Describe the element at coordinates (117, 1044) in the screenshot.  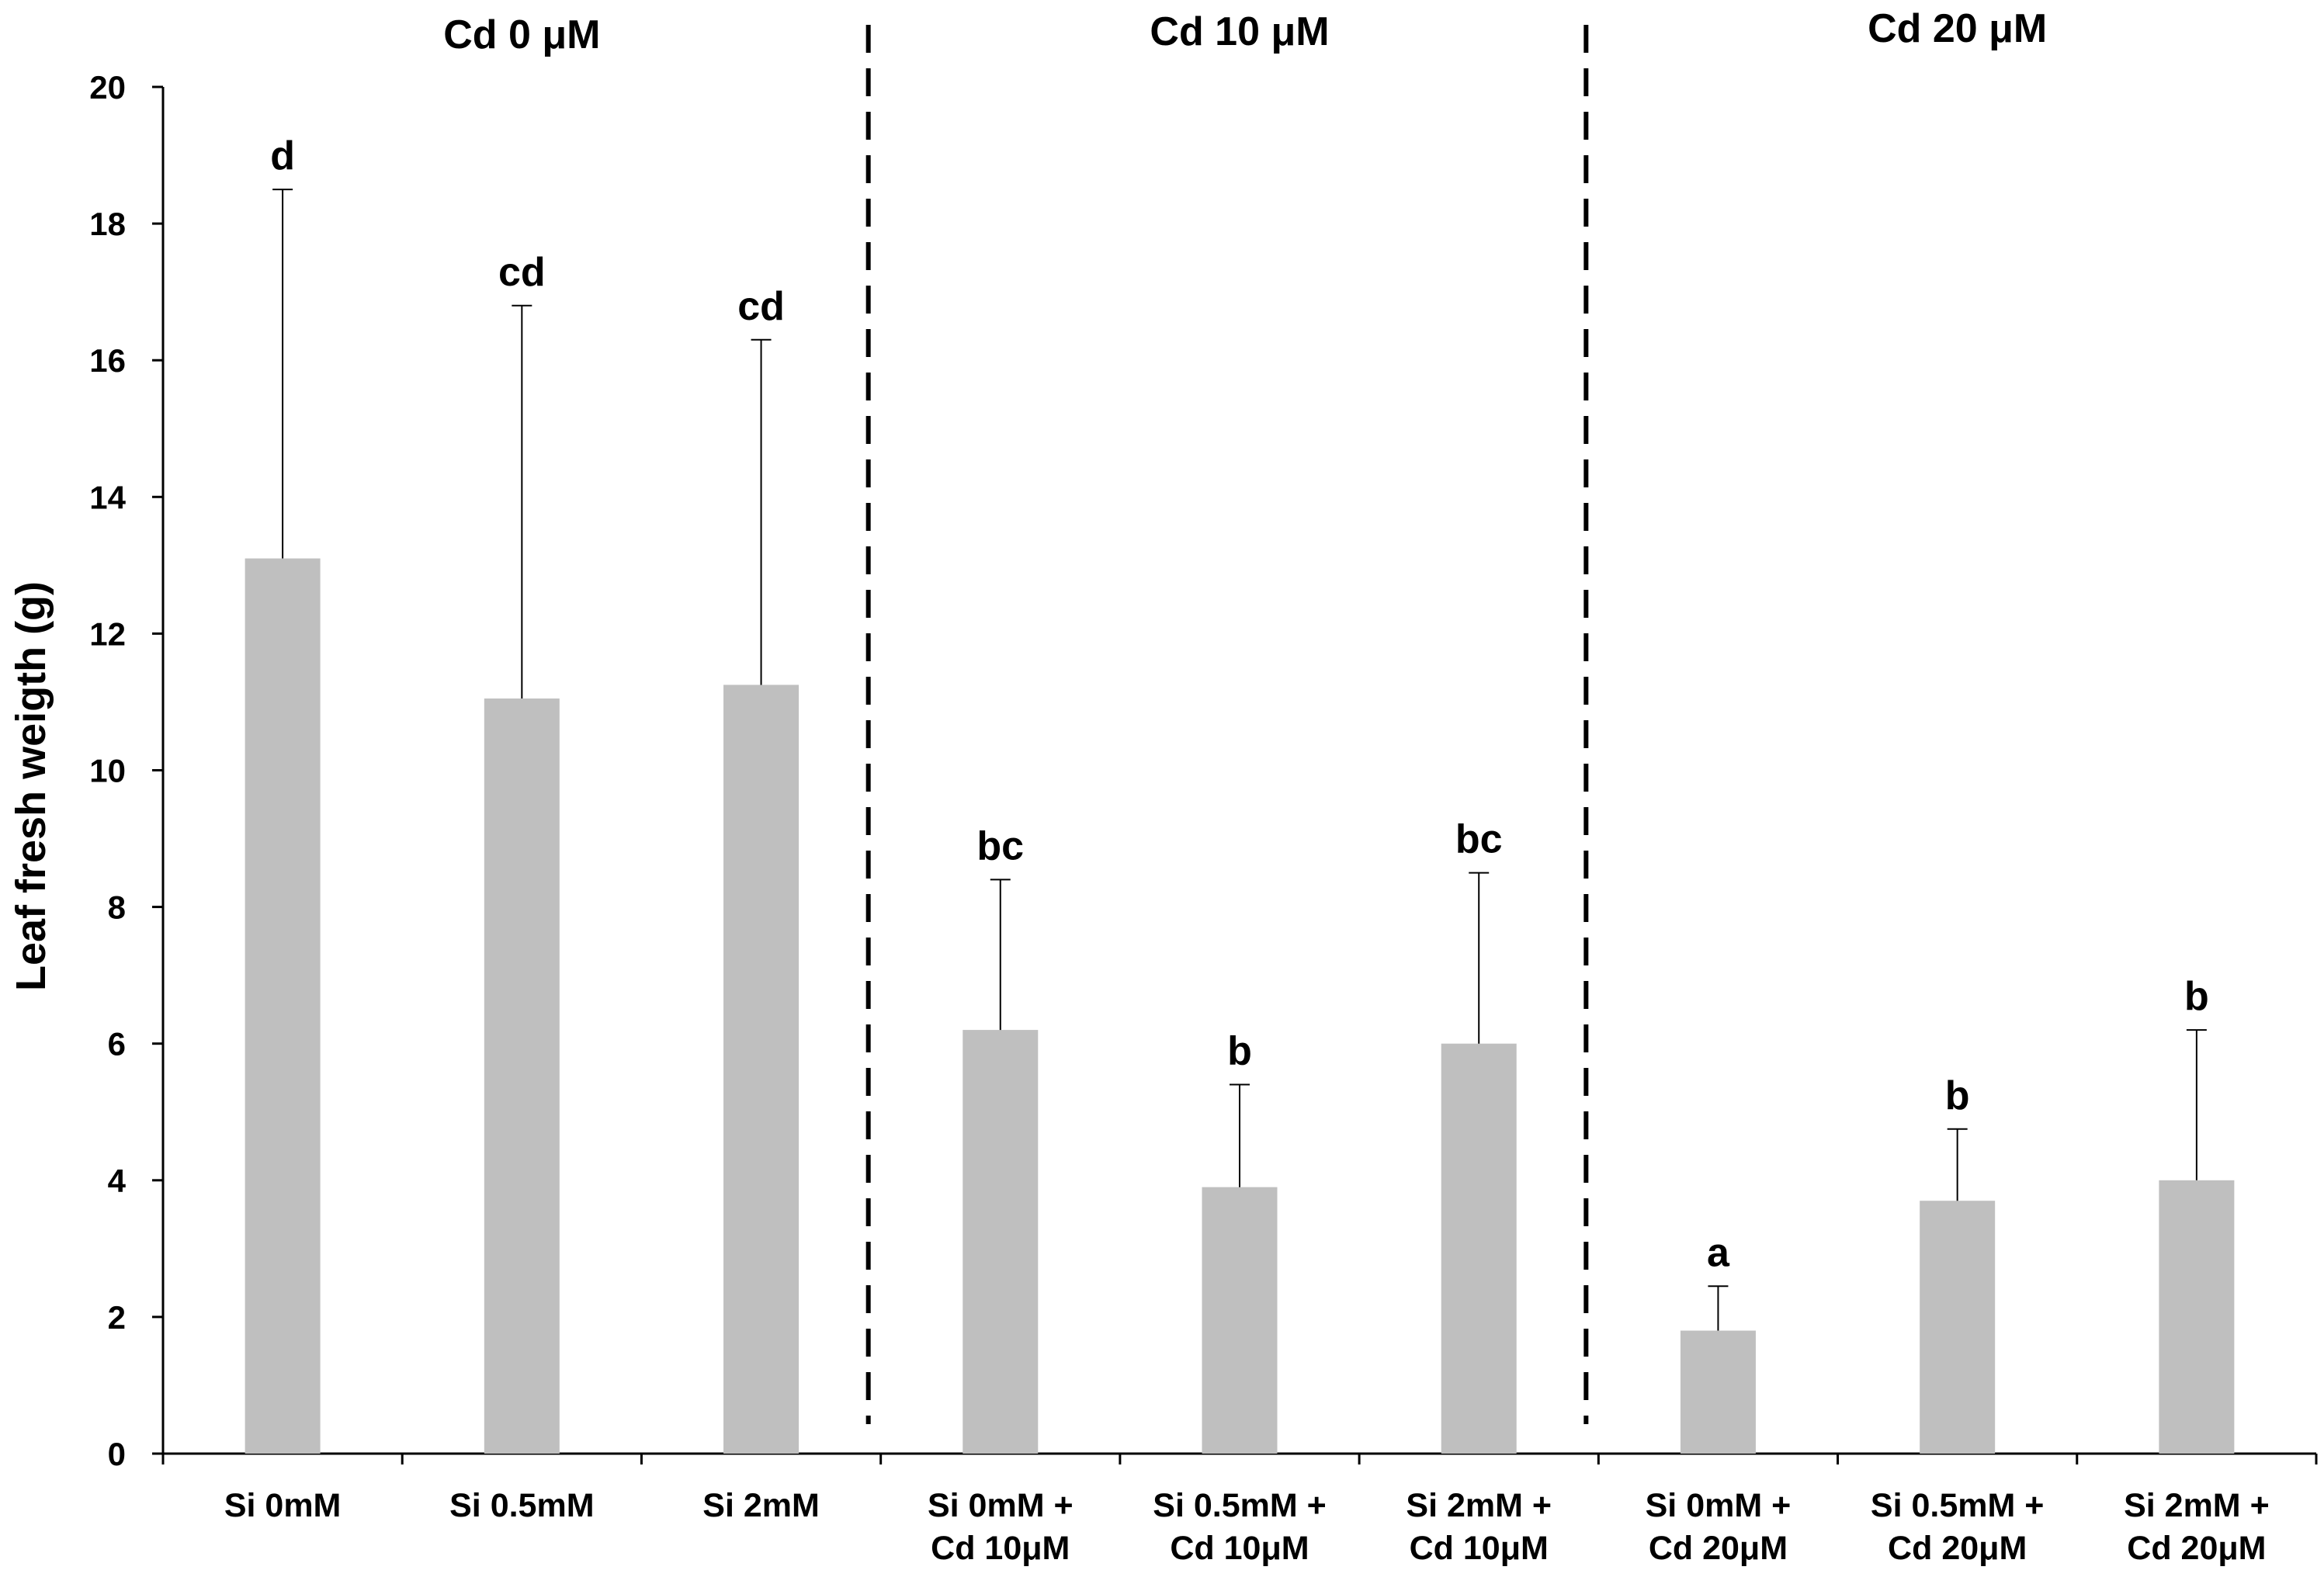
I see `y-tick-label: 6` at that location.